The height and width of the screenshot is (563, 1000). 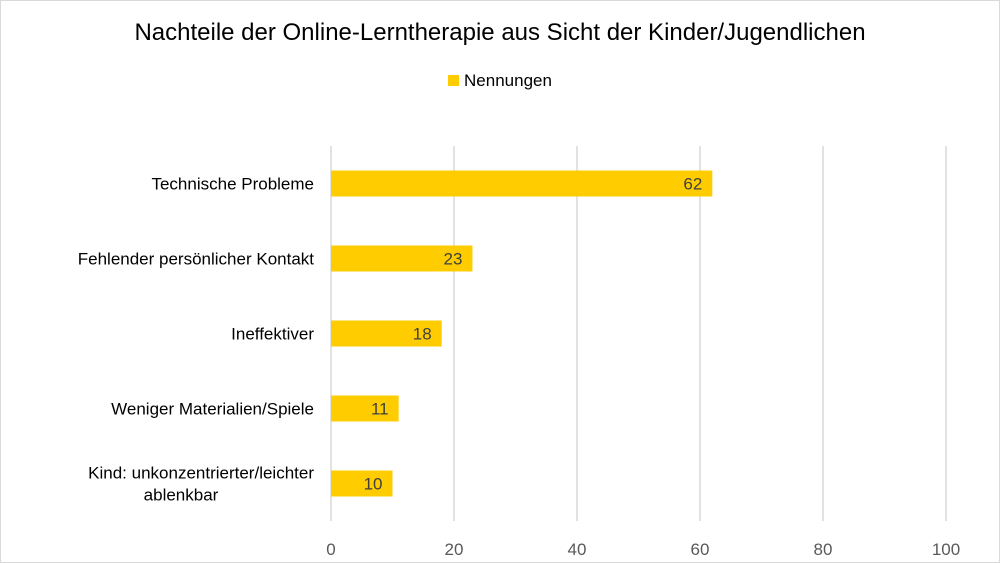 I want to click on legend: Nennungen, so click(x=500, y=81).